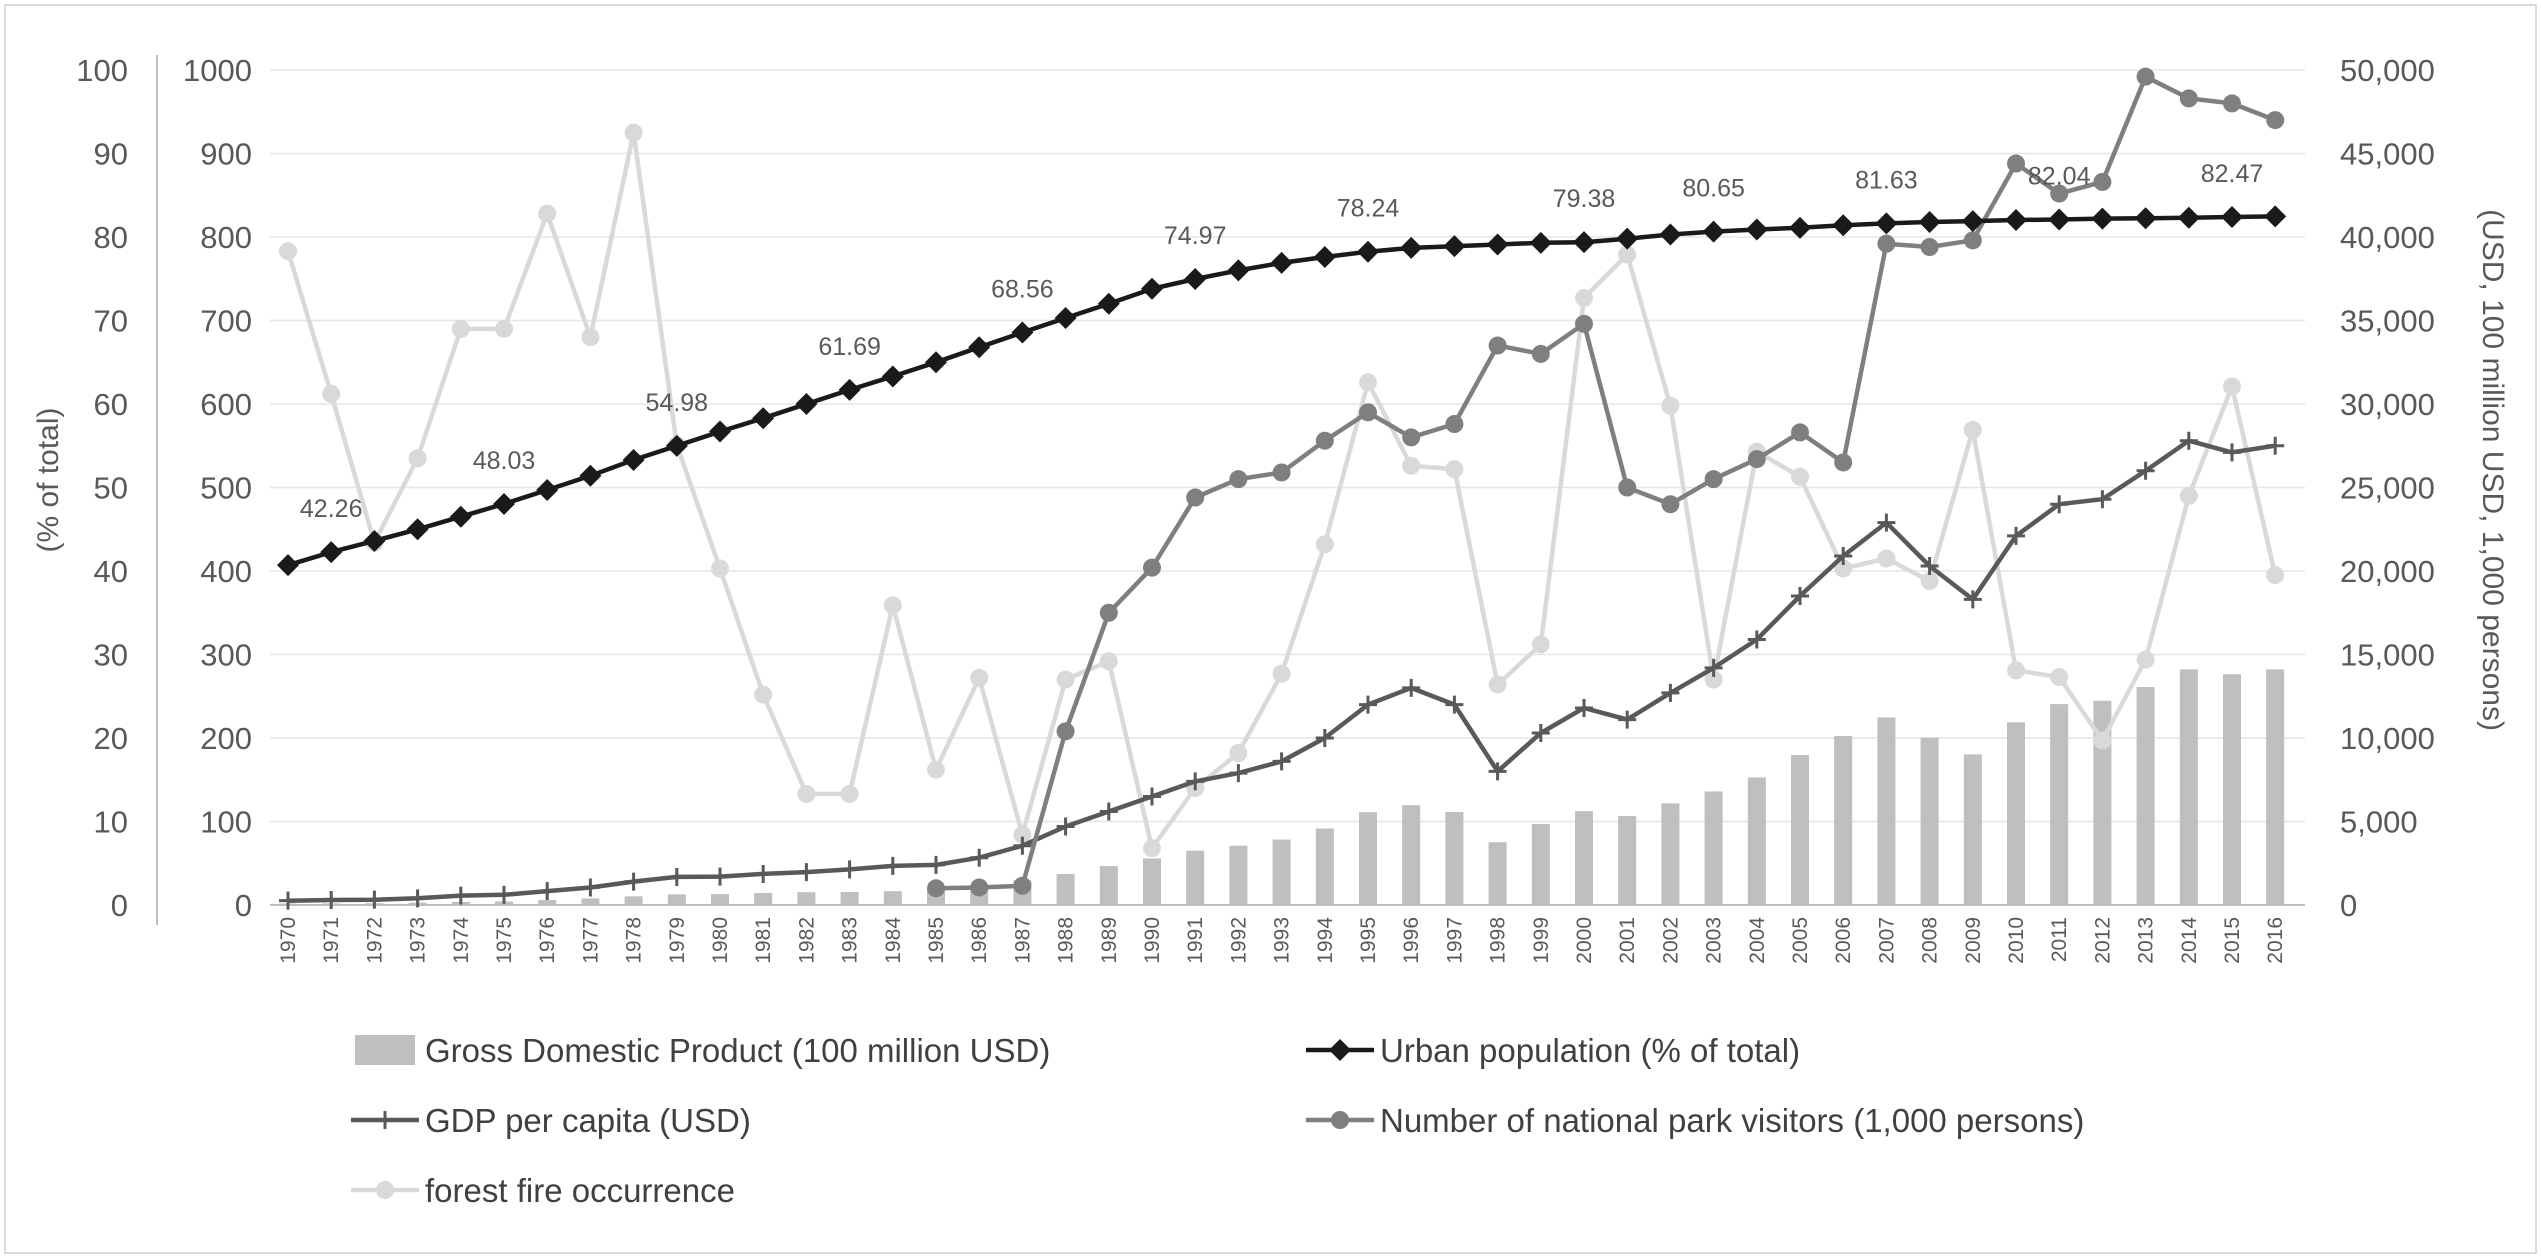  Describe the element at coordinates (2387, 655) in the screenshot. I see `axis-tick-label: 15,000` at that location.